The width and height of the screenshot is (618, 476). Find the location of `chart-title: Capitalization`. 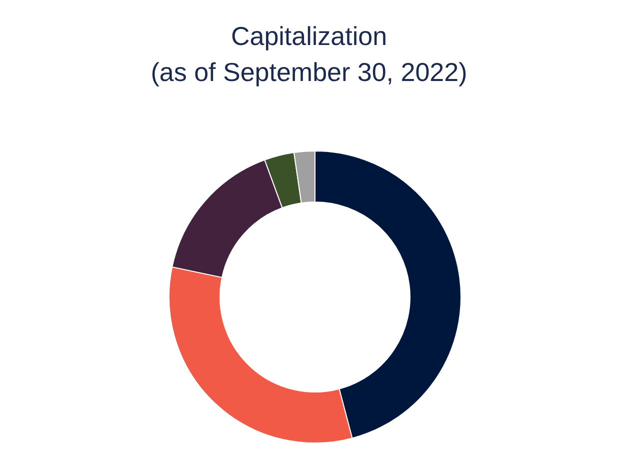

chart-title: Capitalization is located at coordinates (309, 36).